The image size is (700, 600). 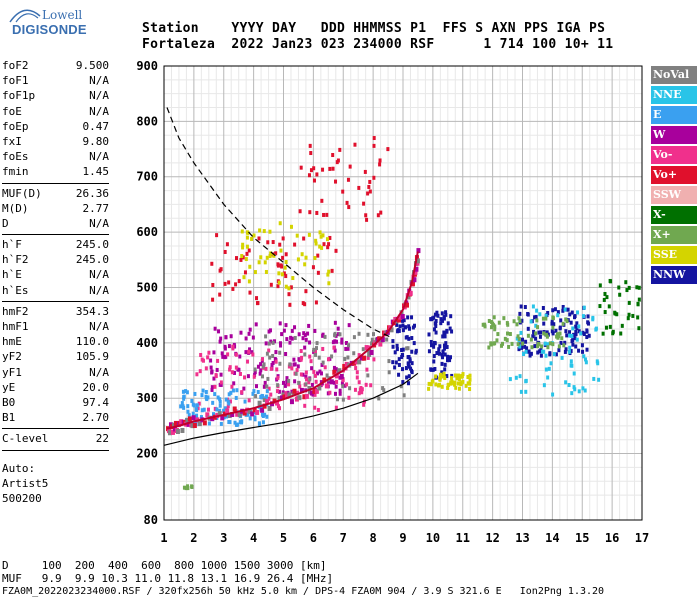 I want to click on param-value: 105.9, so click(x=92, y=357).